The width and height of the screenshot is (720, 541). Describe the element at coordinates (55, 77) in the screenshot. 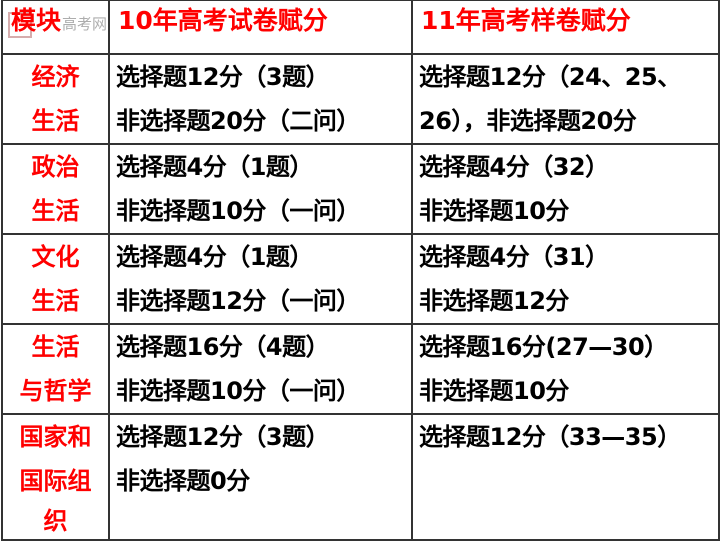

I see `cell-line: 经济` at that location.